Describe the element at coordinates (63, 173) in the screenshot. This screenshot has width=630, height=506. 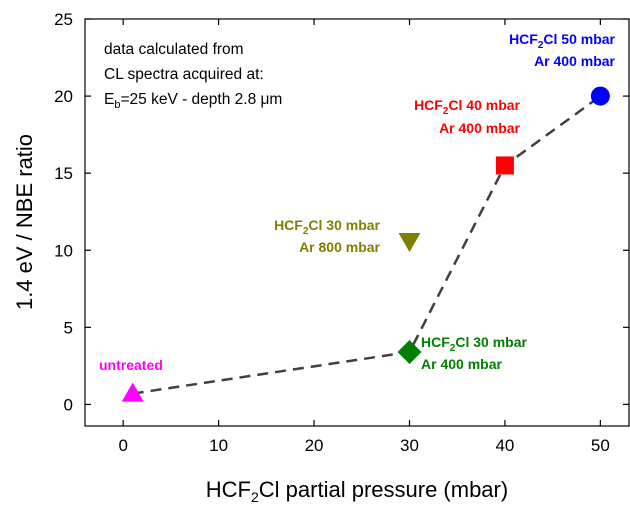
I see `y-tick-label-15: 15` at that location.